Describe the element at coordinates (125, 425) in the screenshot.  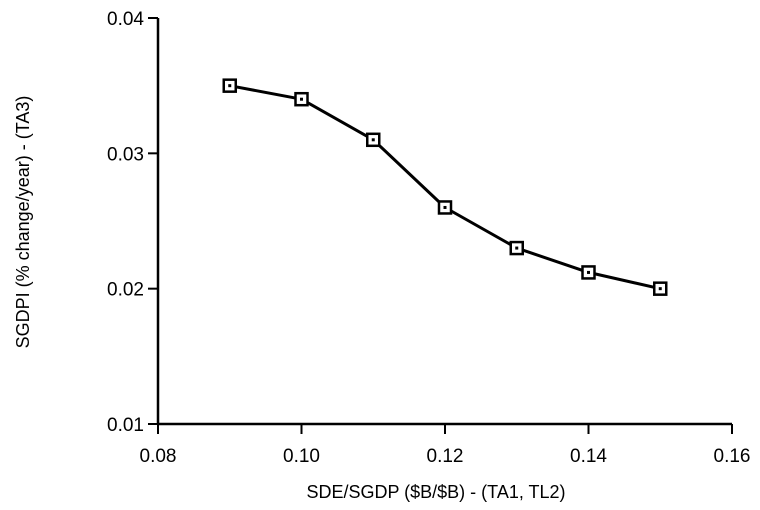
I see `y-tick-label: 0.01` at that location.